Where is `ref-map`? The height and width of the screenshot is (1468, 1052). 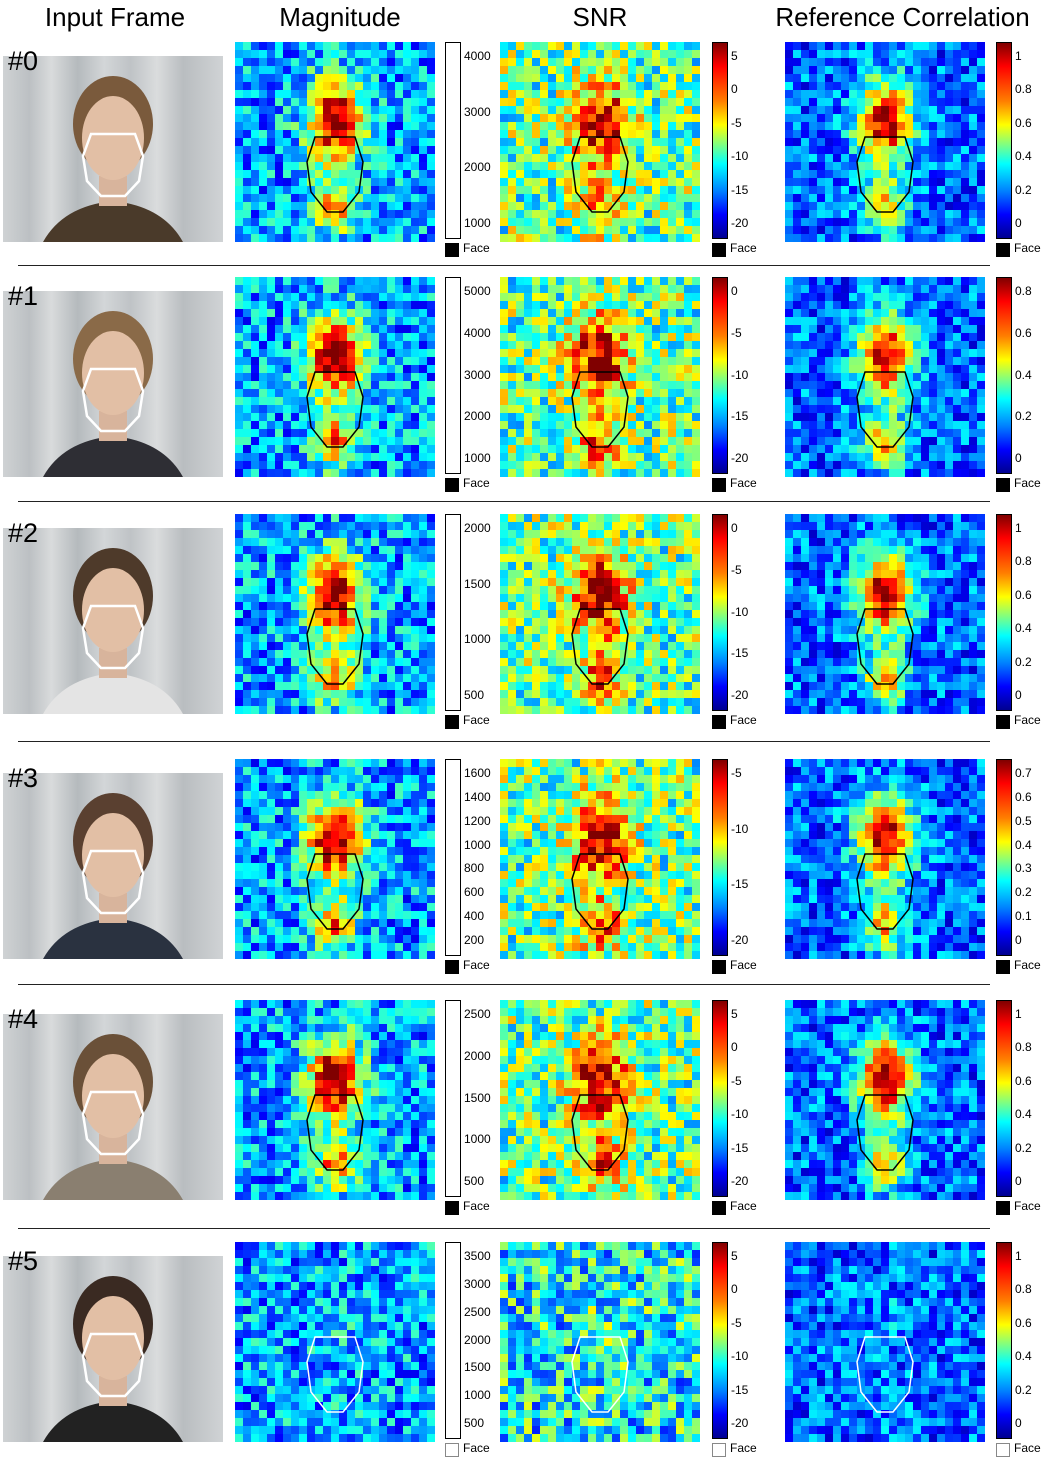
ref-map is located at coordinates (885, 859).